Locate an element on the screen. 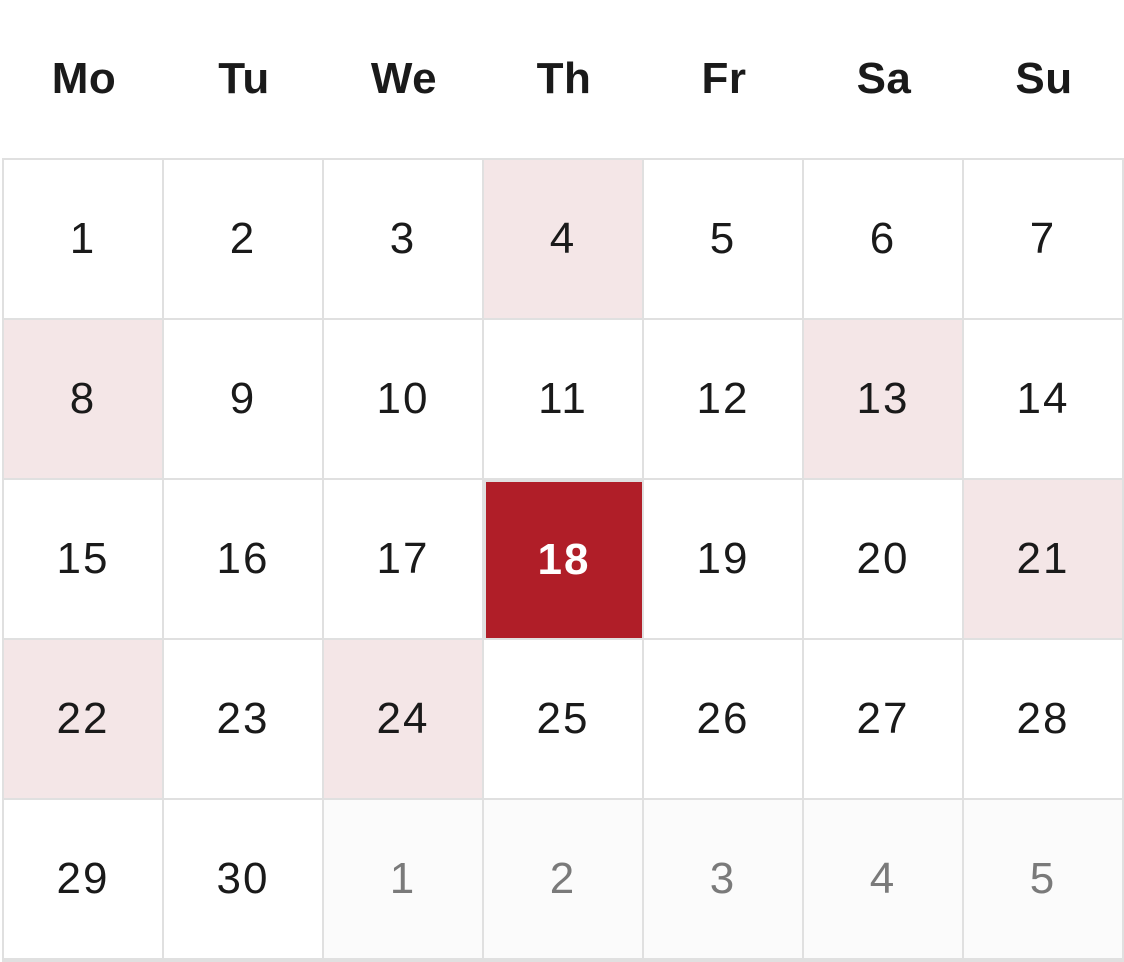 The image size is (1124, 962). day-cell: 26 is located at coordinates (724, 720).